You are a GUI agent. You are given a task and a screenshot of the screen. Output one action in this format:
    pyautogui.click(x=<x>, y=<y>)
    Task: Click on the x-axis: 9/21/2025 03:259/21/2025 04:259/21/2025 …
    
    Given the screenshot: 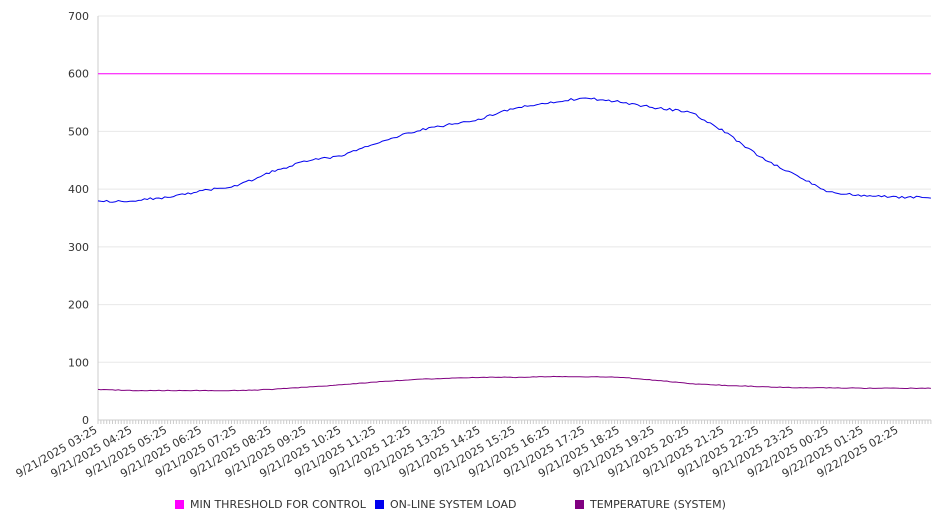 What is the action you would take?
    pyautogui.click(x=473, y=449)
    